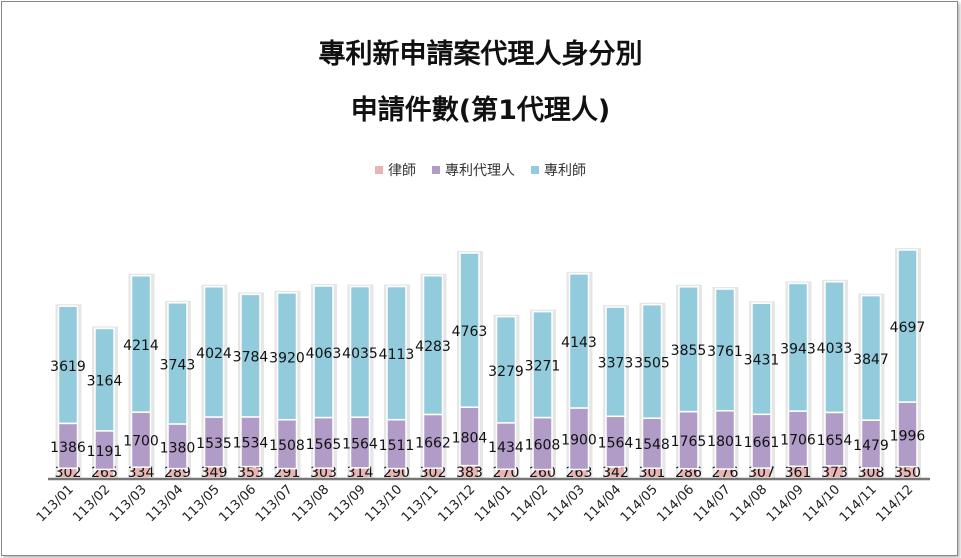  What do you see at coordinates (529, 503) in the screenshot?
I see `x-tick-label: 114/02` at bounding box center [529, 503].